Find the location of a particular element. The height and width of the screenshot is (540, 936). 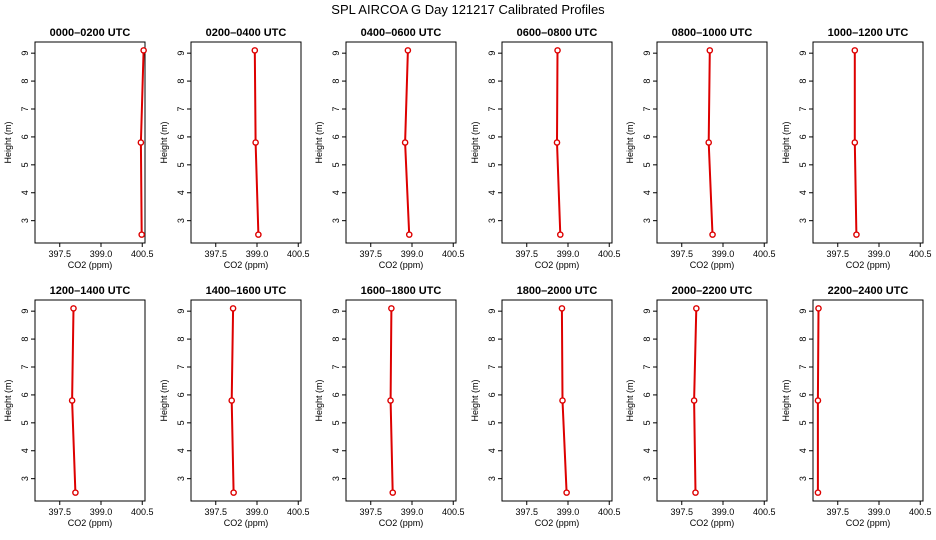

panel-title: 1600–1800 UTC is located at coordinates (401, 291).